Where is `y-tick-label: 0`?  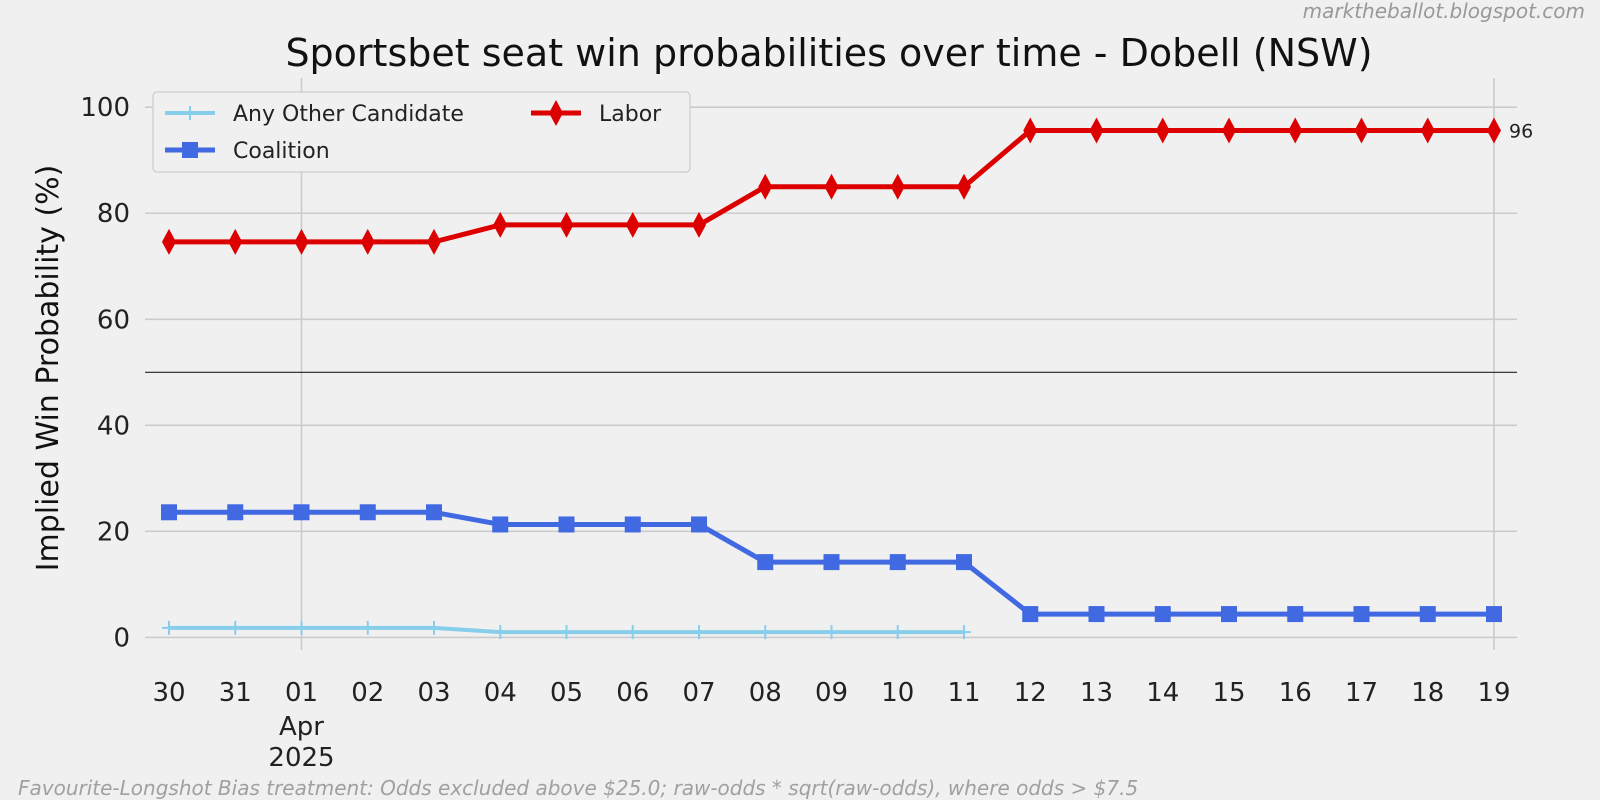
y-tick-label: 0 is located at coordinates (121, 638).